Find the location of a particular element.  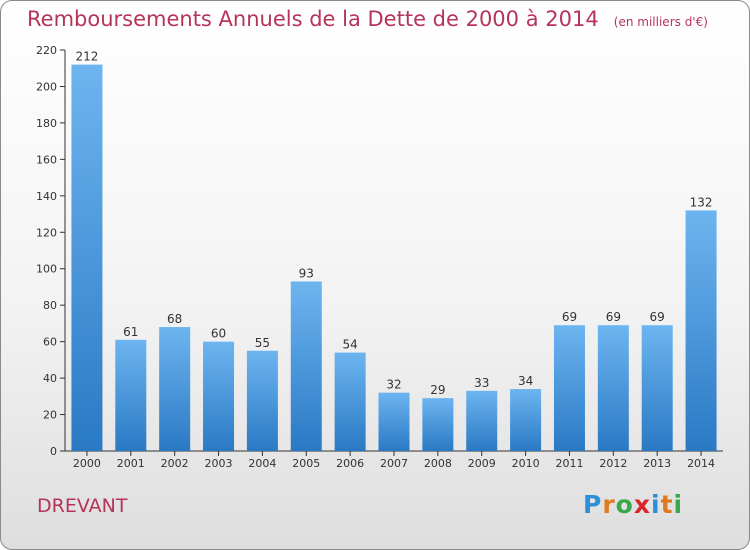

y-tick-label: 60 is located at coordinates (50, 342).